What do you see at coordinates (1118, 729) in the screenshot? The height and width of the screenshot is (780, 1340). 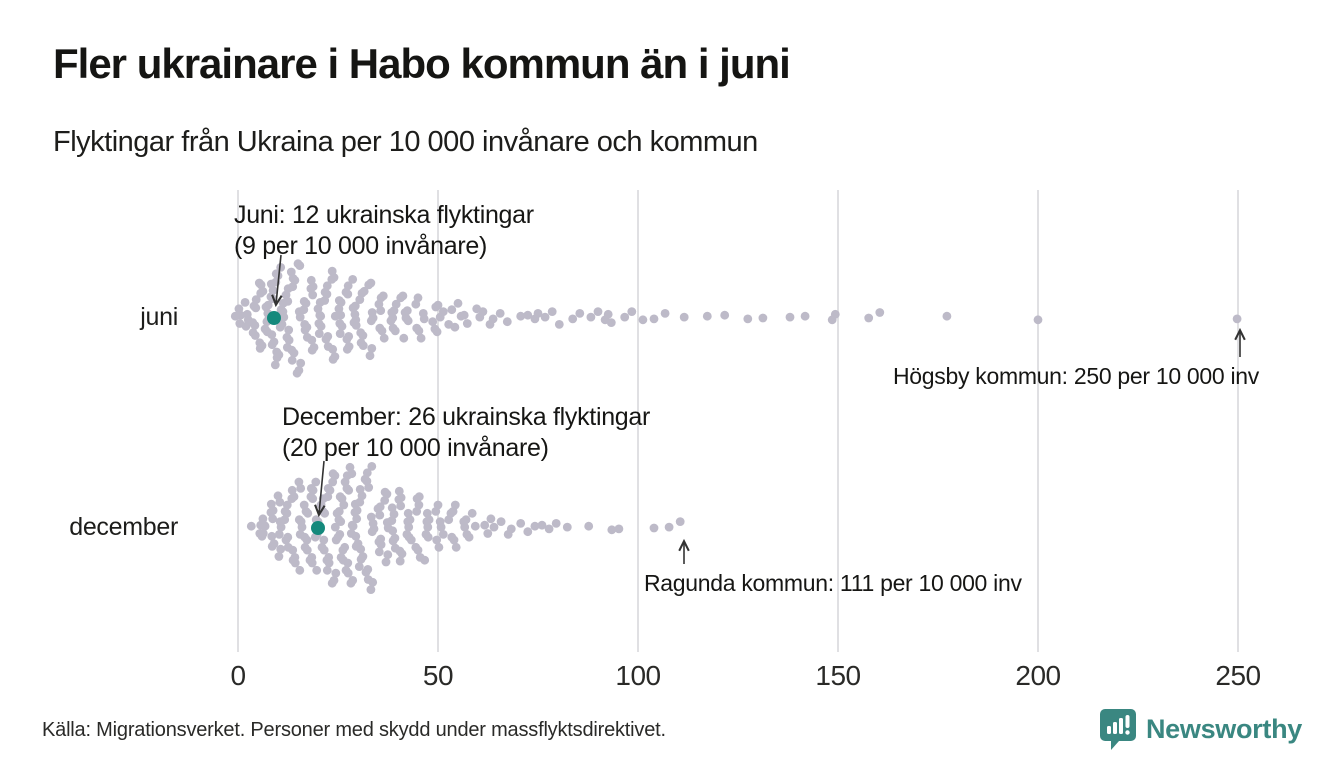 I see `newsworthy-speech-bubble-bar-chart-icon` at bounding box center [1118, 729].